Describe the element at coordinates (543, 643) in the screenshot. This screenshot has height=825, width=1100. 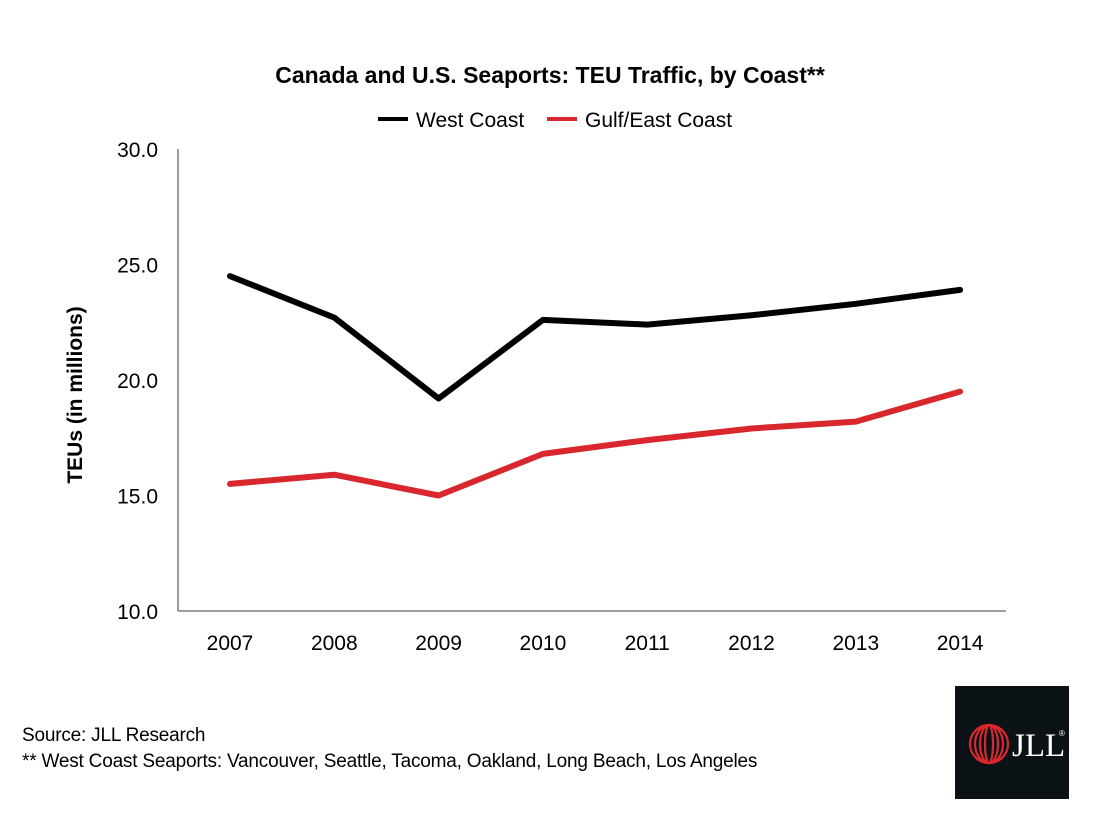
I see `x-tick-label: 2010` at that location.